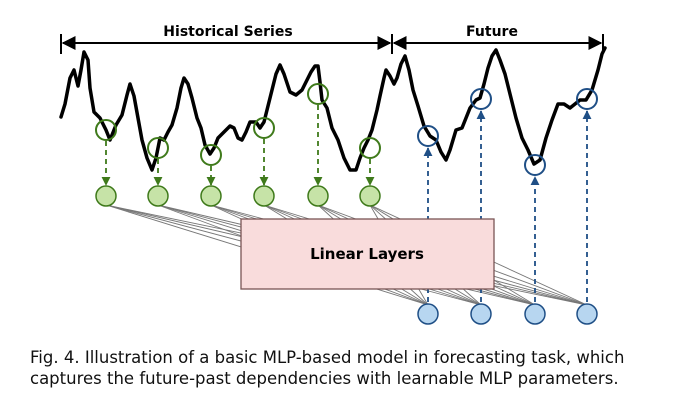  Describe the element at coordinates (507, 314) in the screenshot. I see `future-output-nodes` at that location.